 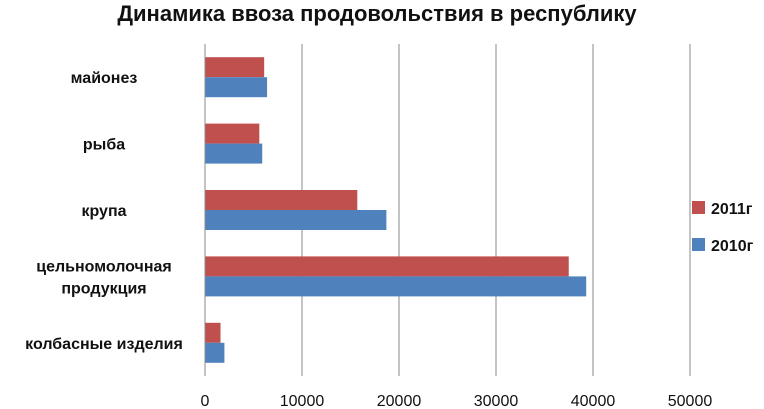 I want to click on legend: 2011г 2010г, so click(x=723, y=228).